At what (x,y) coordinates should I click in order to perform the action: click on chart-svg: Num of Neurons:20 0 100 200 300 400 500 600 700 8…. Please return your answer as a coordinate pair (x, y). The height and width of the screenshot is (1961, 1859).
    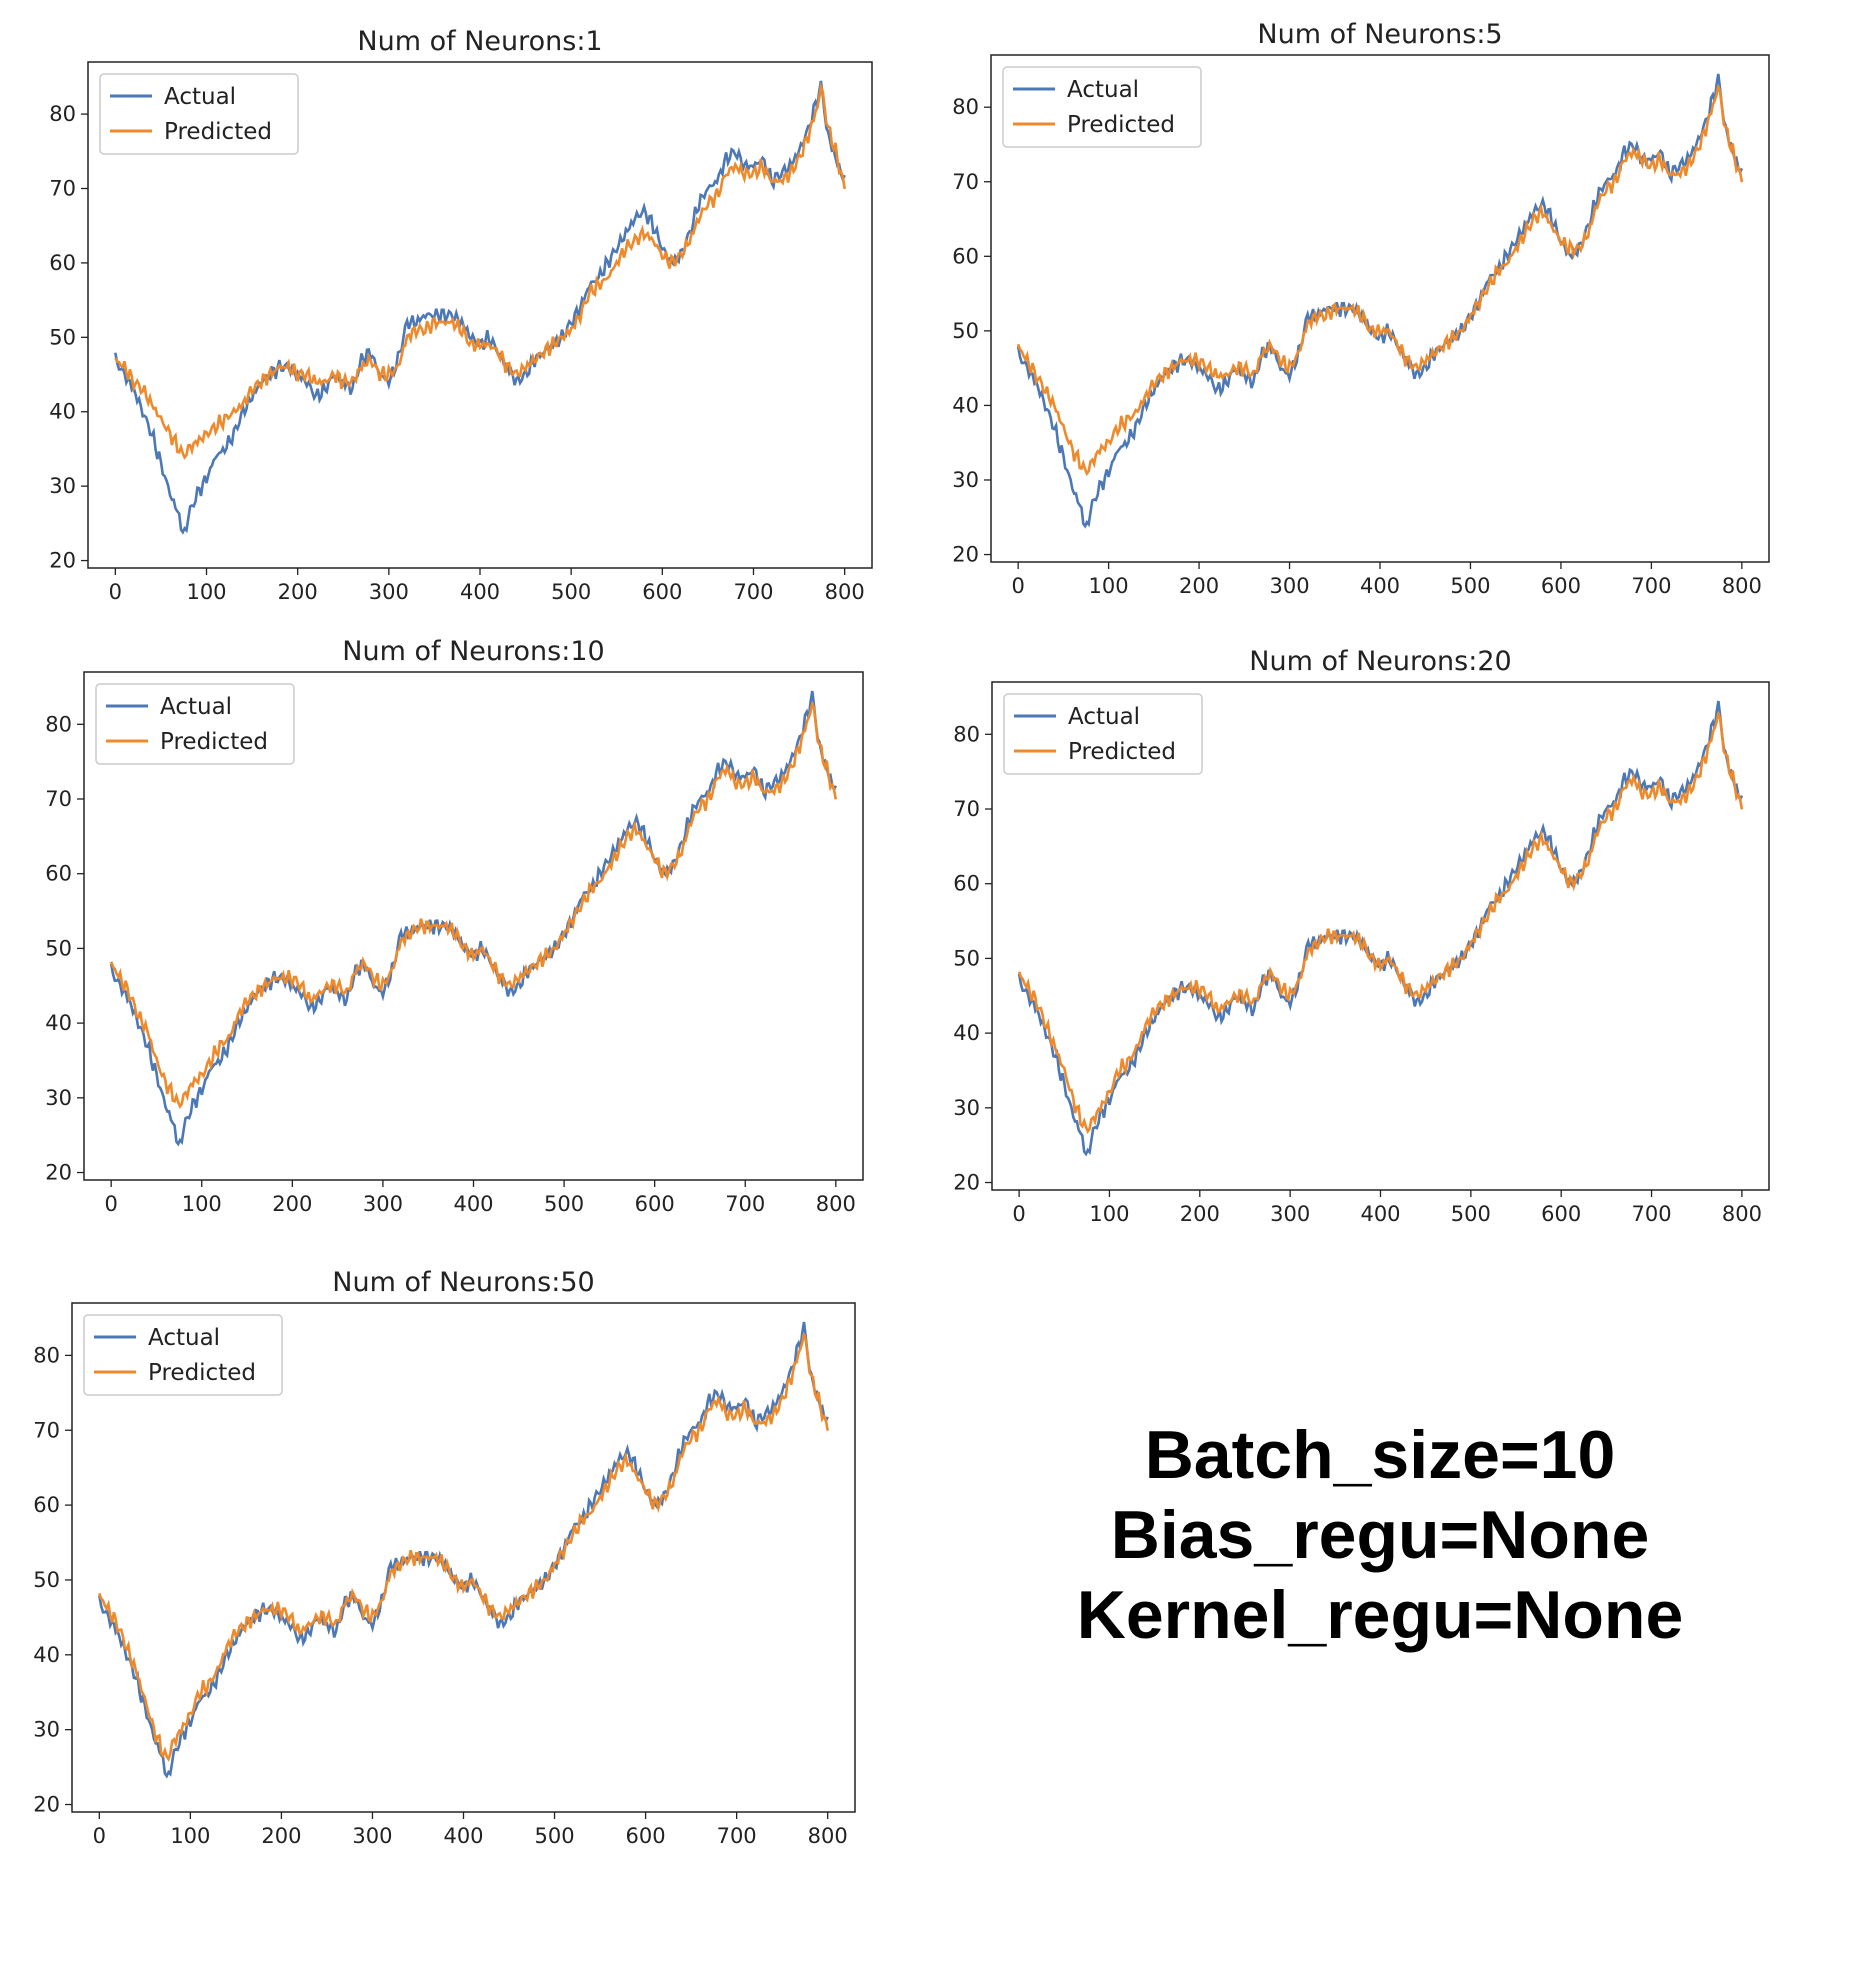
    Looking at the image, I should click on (1361, 936).